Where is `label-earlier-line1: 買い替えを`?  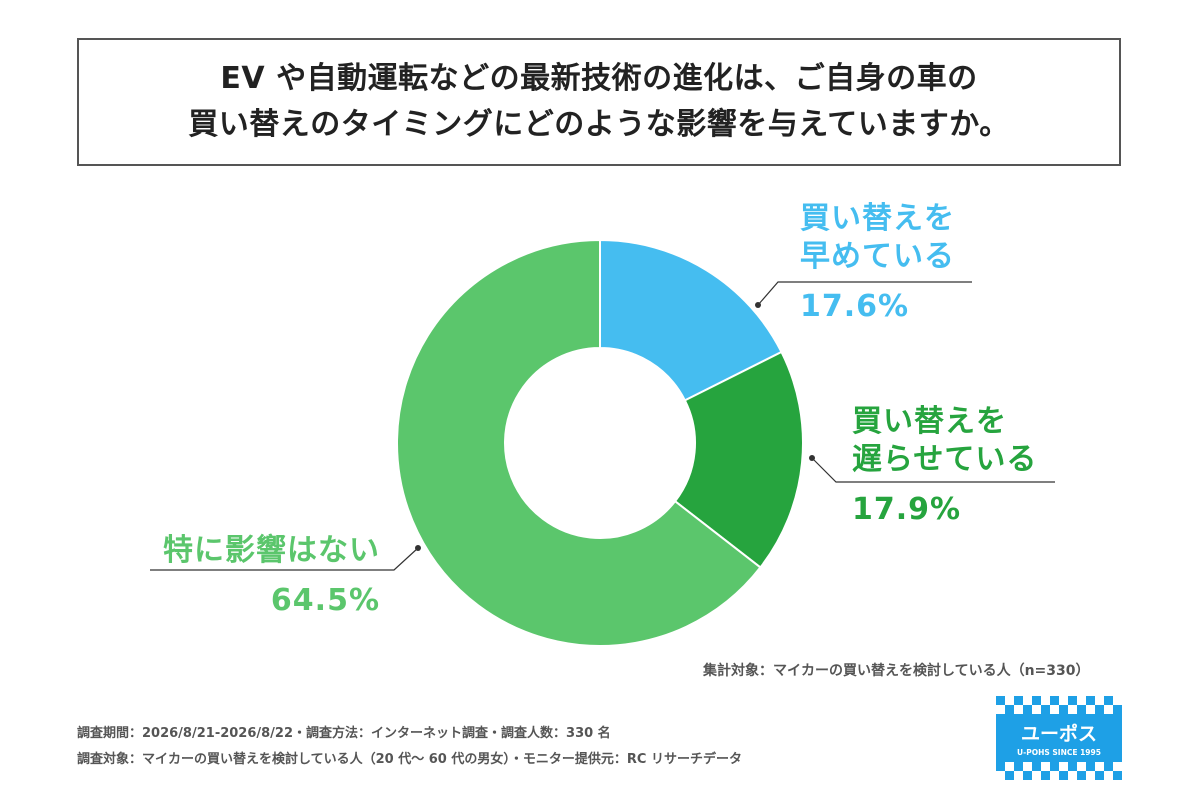 label-earlier-line1: 買い替えを is located at coordinates (877, 218).